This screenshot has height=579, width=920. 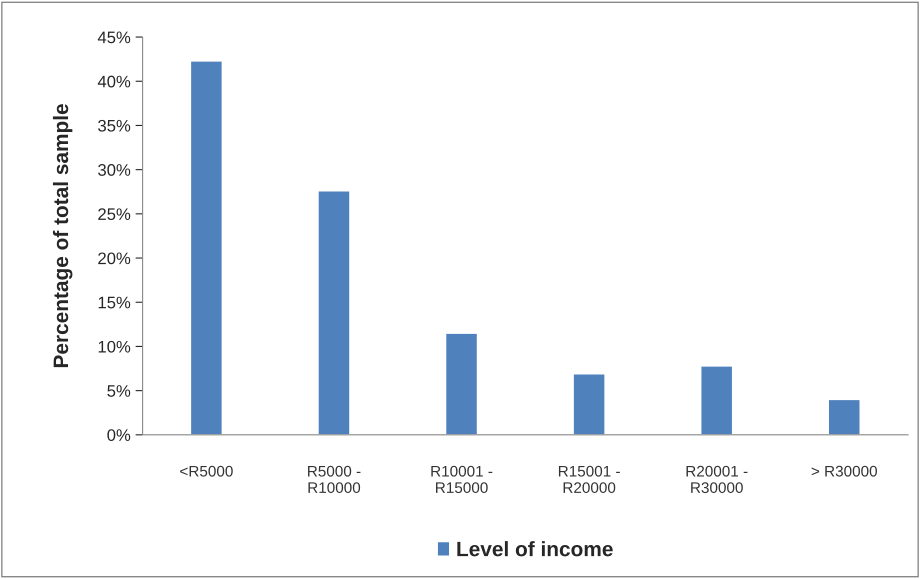 I want to click on x-tick-label: R10001 - R15000, so click(x=461, y=480).